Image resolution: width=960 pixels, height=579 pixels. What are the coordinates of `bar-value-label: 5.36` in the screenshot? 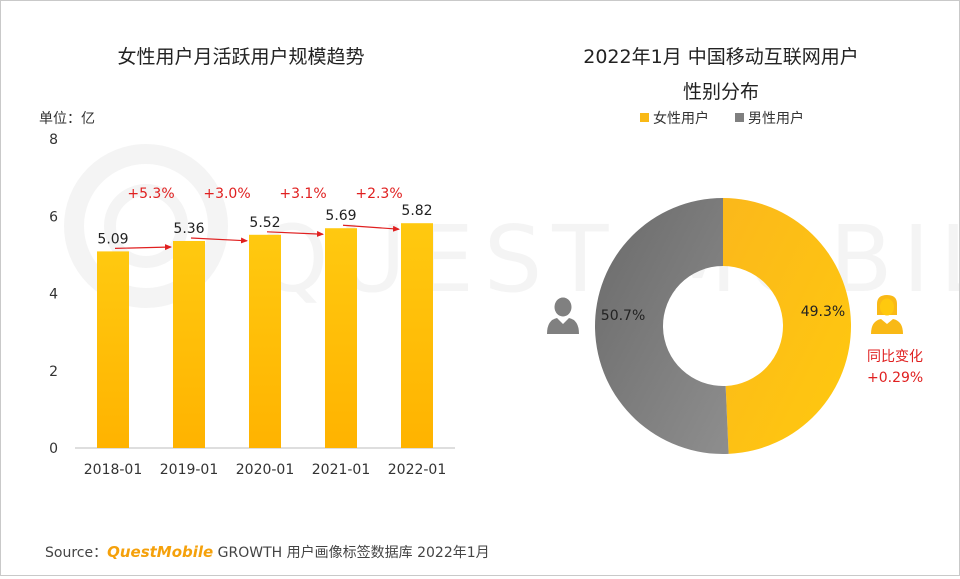 It's located at (188, 229).